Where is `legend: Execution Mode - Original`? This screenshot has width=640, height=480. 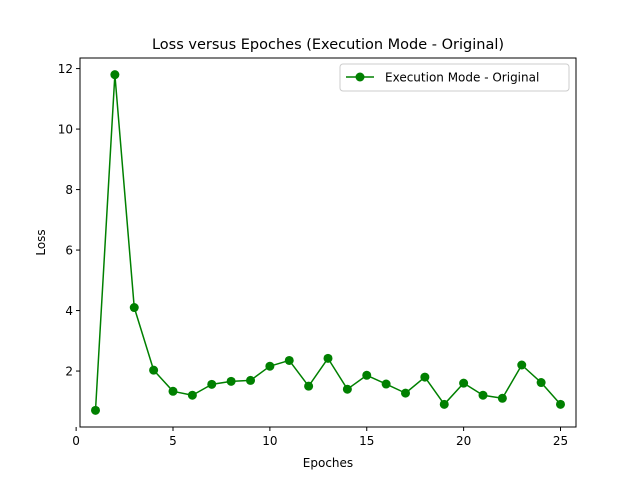 legend: Execution Mode - Original is located at coordinates (454, 77).